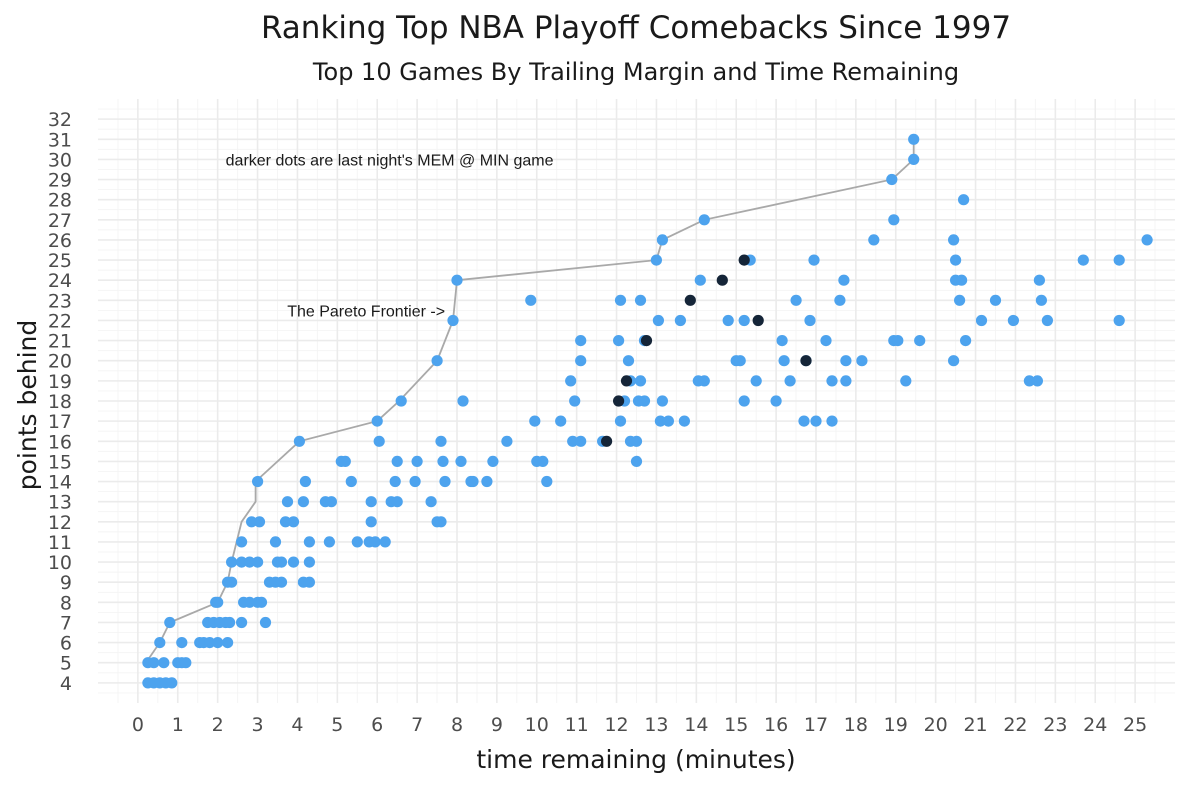  I want to click on y-tick-label: 30, so click(60, 160).